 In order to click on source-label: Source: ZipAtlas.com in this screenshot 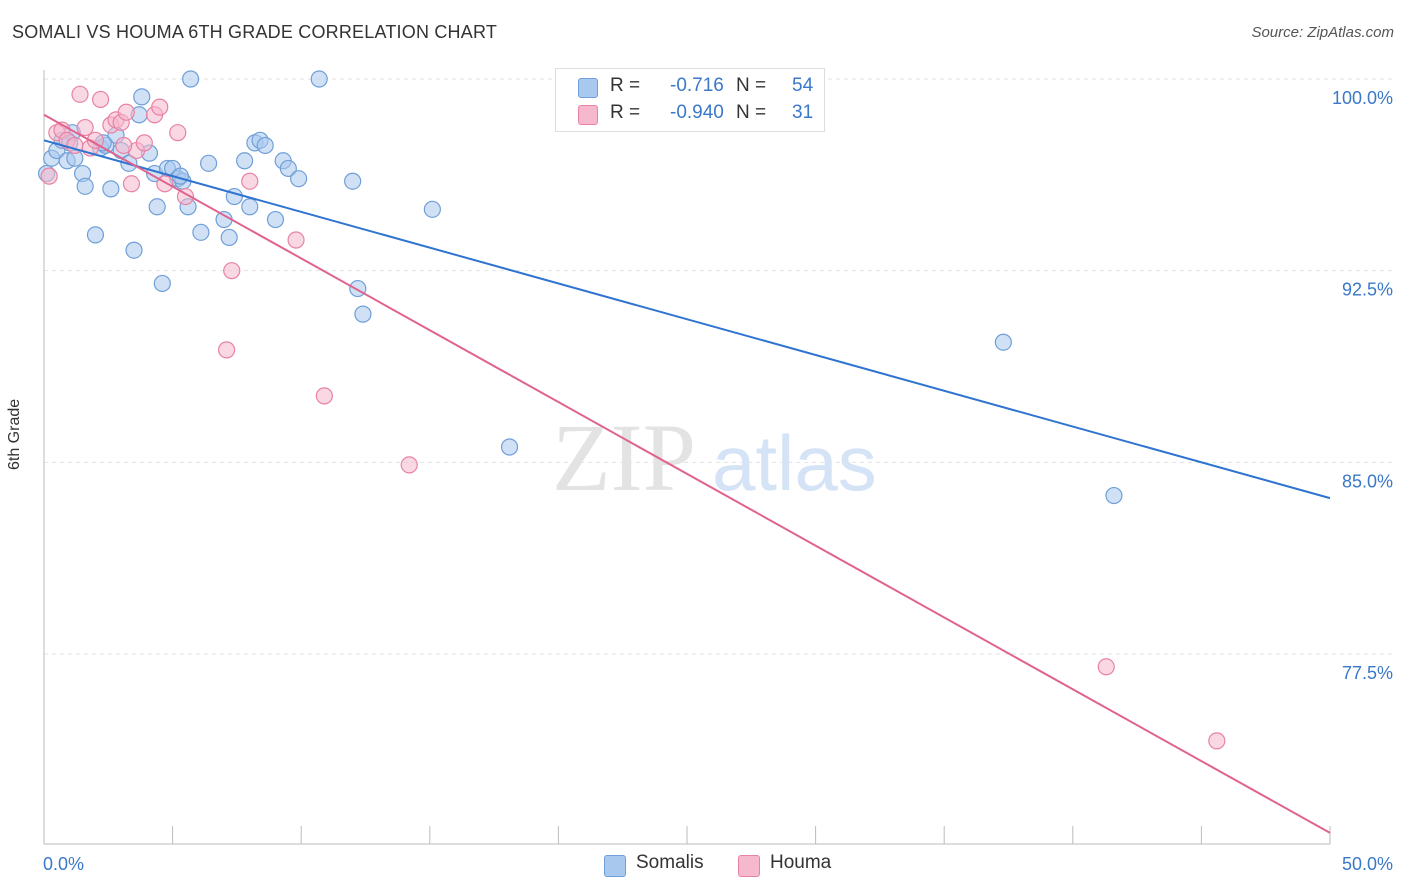, I will do `click(1322, 32)`.